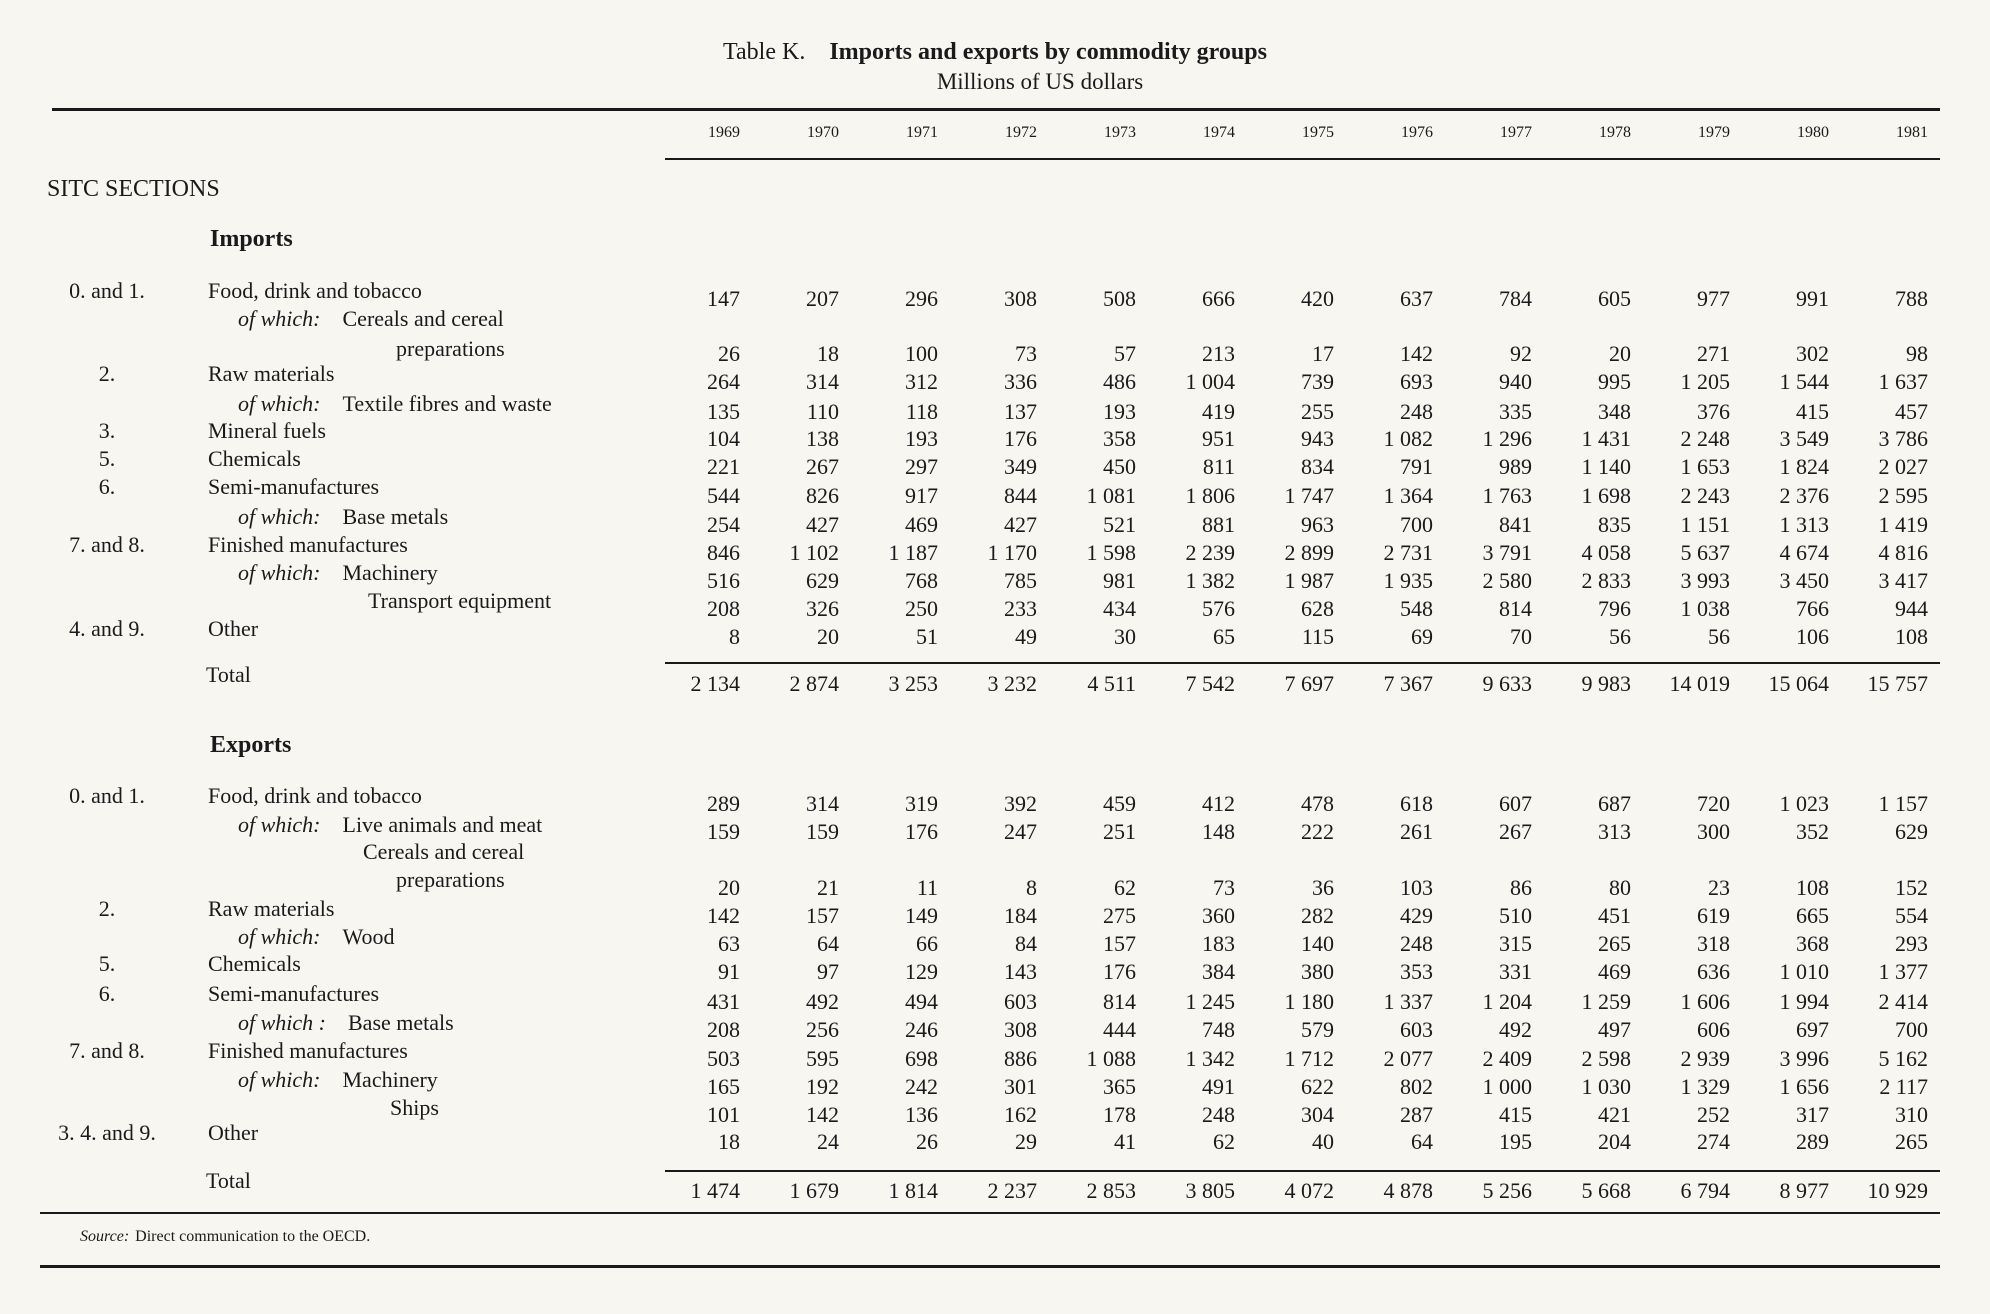  I want to click on table-number: Table K., so click(764, 52).